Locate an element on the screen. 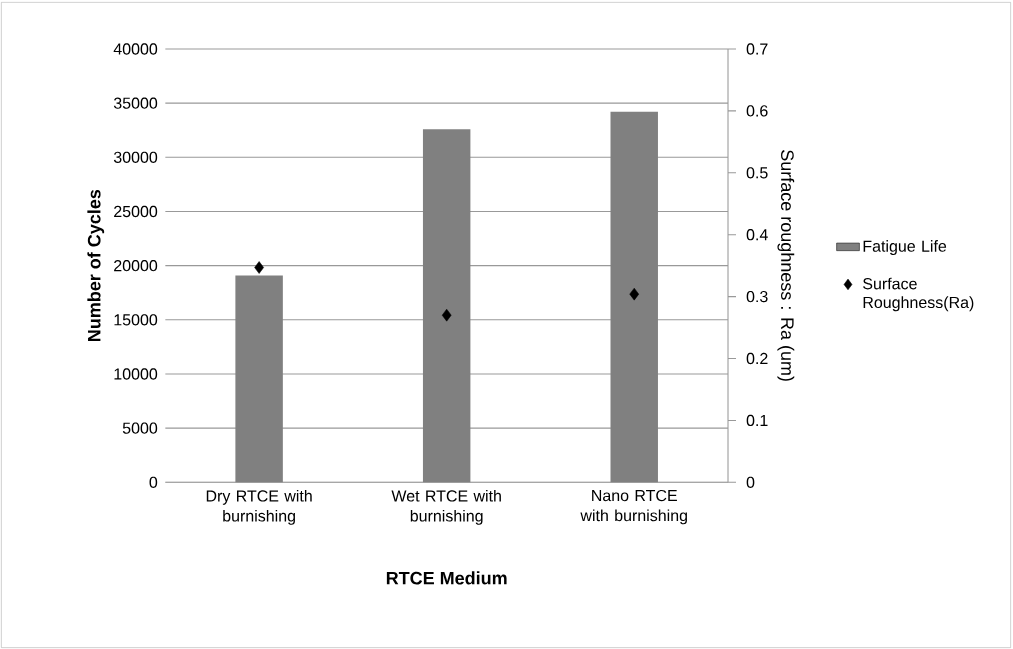 The height and width of the screenshot is (649, 1013). y2-tick-label: 0.6 is located at coordinates (757, 111).